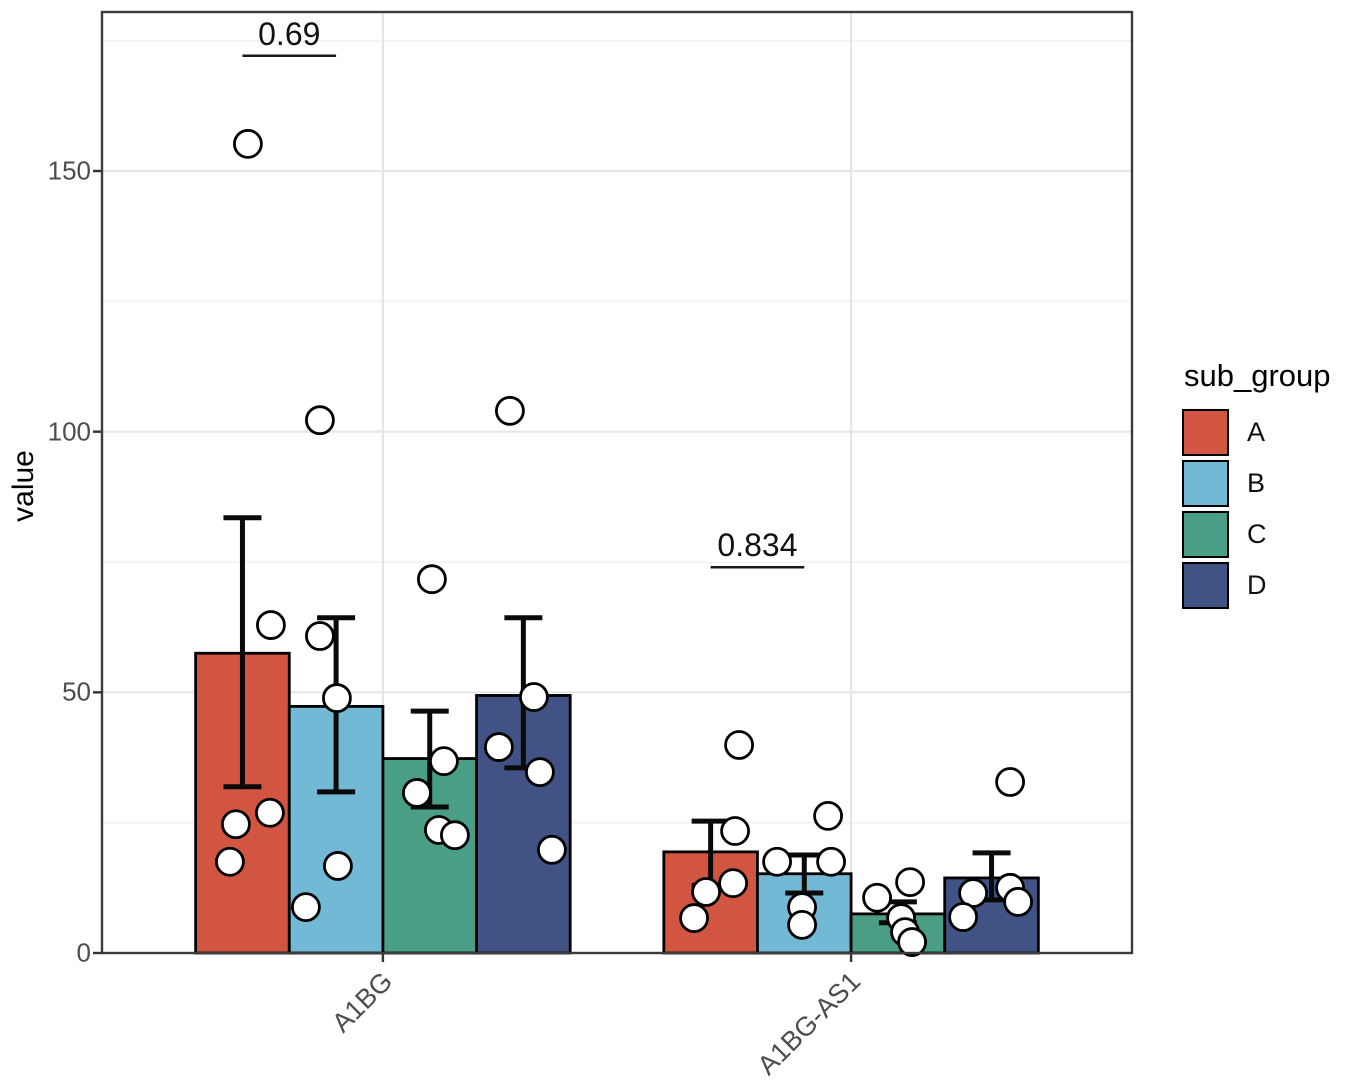 Image resolution: width=1348 pixels, height=1092 pixels. Describe the element at coordinates (83, 952) in the screenshot. I see `y-tick-label-0: 0` at that location.